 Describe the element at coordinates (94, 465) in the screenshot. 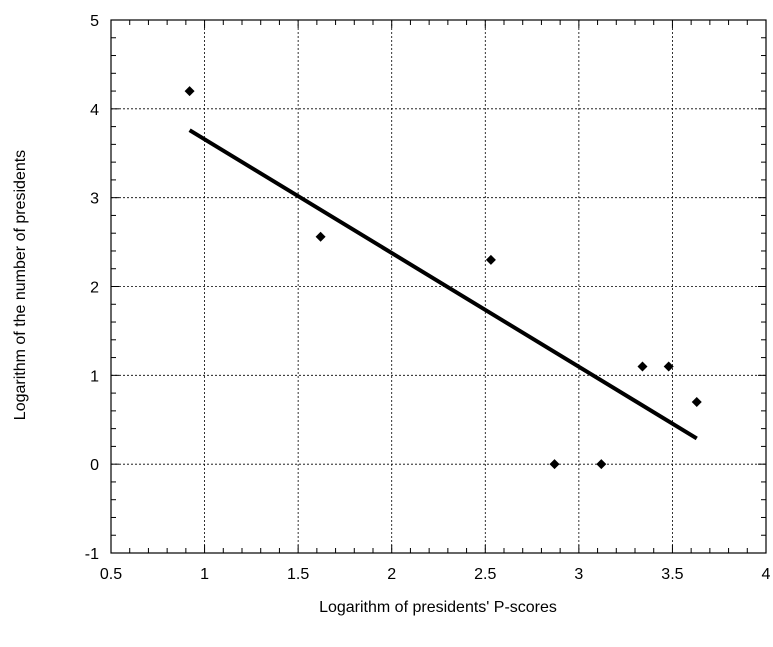

I see `y-tick-label: 0` at that location.